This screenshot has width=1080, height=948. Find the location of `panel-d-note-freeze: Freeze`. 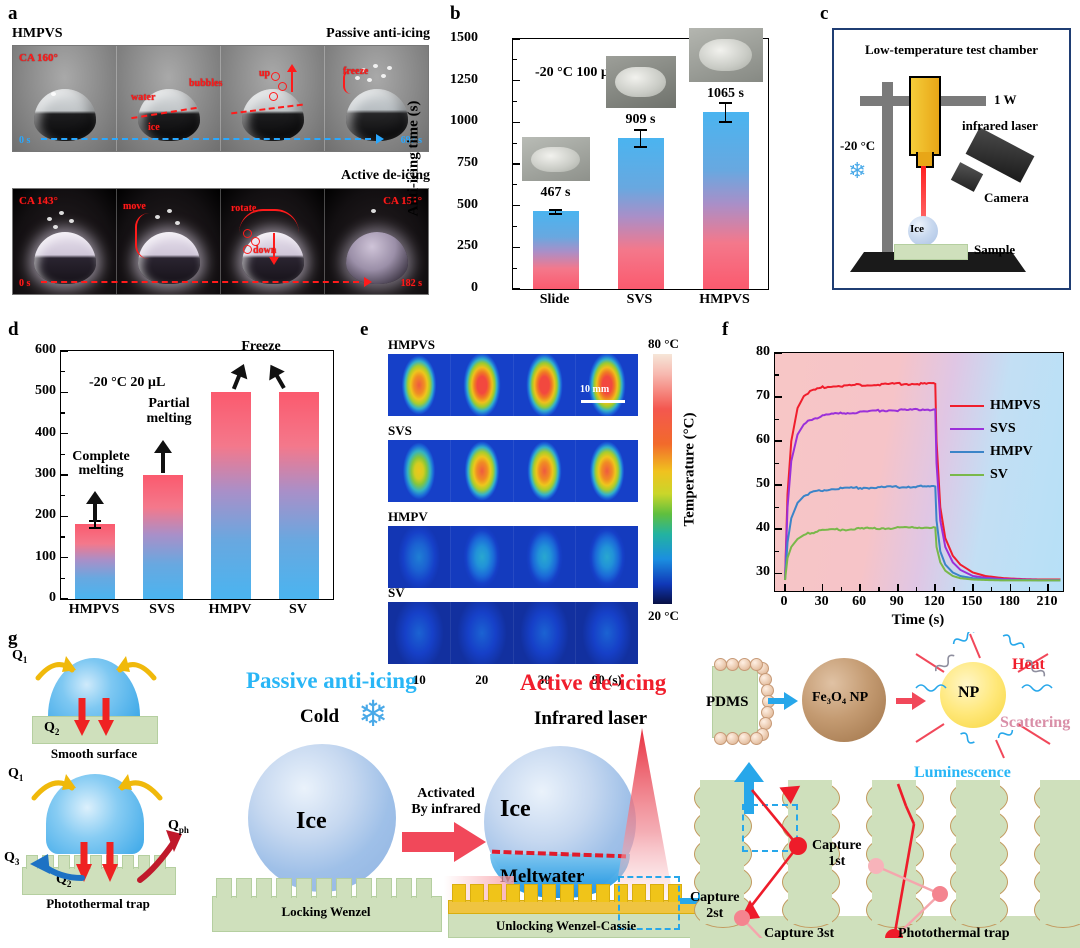

panel-d-note-freeze: Freeze is located at coordinates (260, 347).